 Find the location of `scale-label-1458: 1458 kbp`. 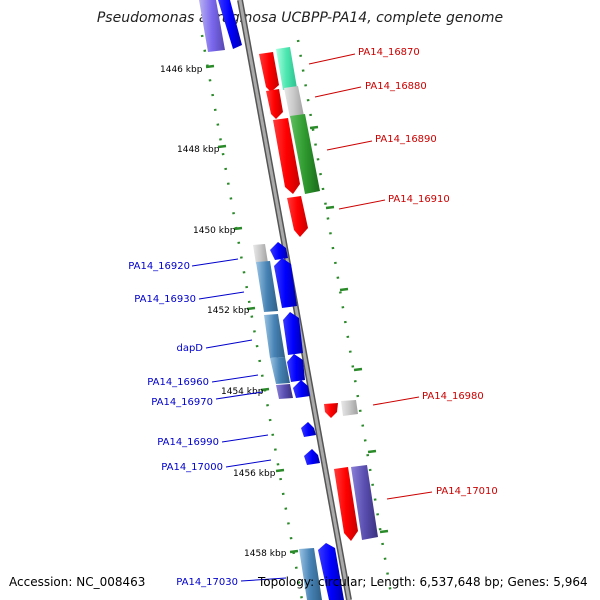

scale-label-1458: 1458 kbp is located at coordinates (265, 554).